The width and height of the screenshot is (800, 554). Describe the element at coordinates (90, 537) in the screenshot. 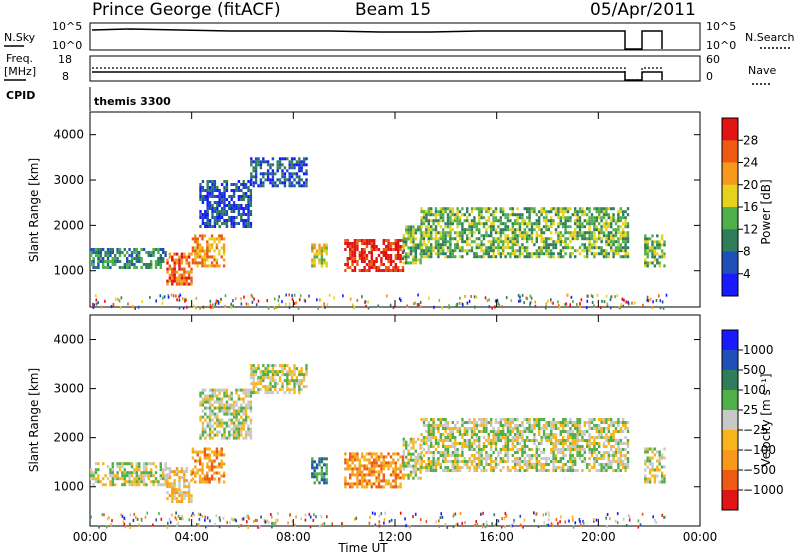

I see `xtick-label: 00:00` at that location.